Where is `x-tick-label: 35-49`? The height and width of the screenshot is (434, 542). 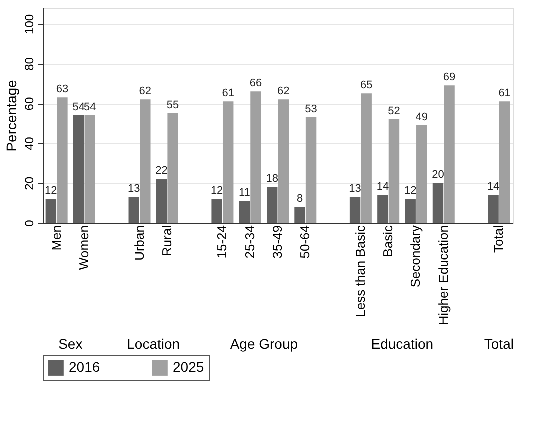
x-tick-label: 35-49 is located at coordinates (277, 242).